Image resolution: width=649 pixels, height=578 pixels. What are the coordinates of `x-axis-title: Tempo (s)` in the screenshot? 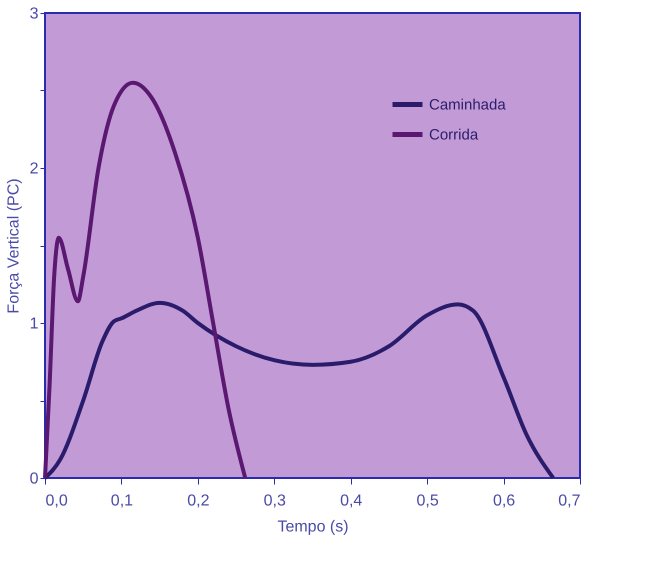 It's located at (313, 527).